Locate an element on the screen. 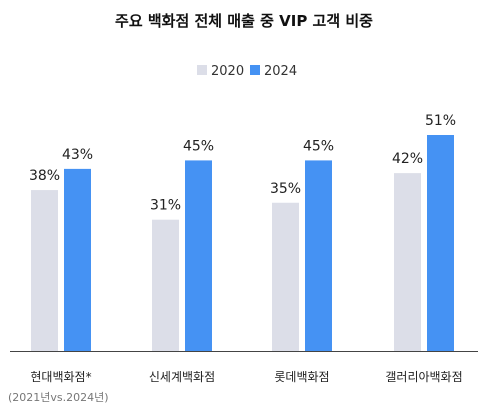  category-labels: 현대백화점* 신세계백화점 롯데백화점 갤러리아백화점 is located at coordinates (246, 377).